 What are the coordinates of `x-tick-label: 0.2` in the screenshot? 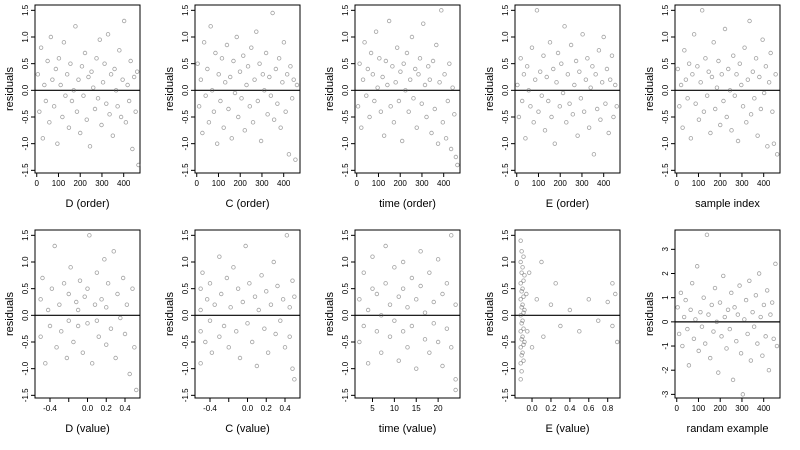 It's located at (551, 408).